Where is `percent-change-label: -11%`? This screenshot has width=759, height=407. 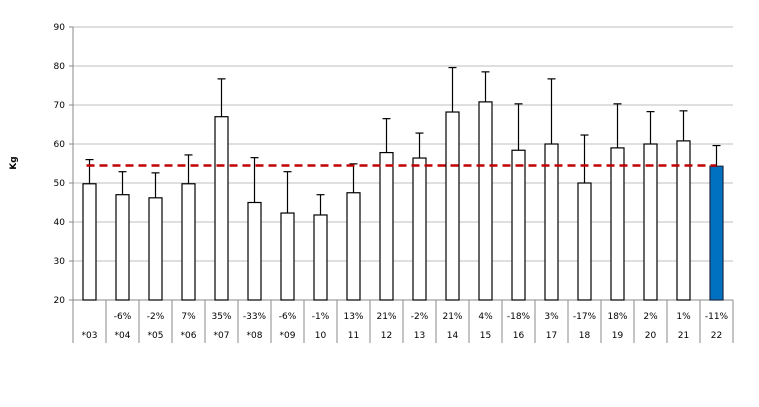 percent-change-label: -11% is located at coordinates (717, 317).